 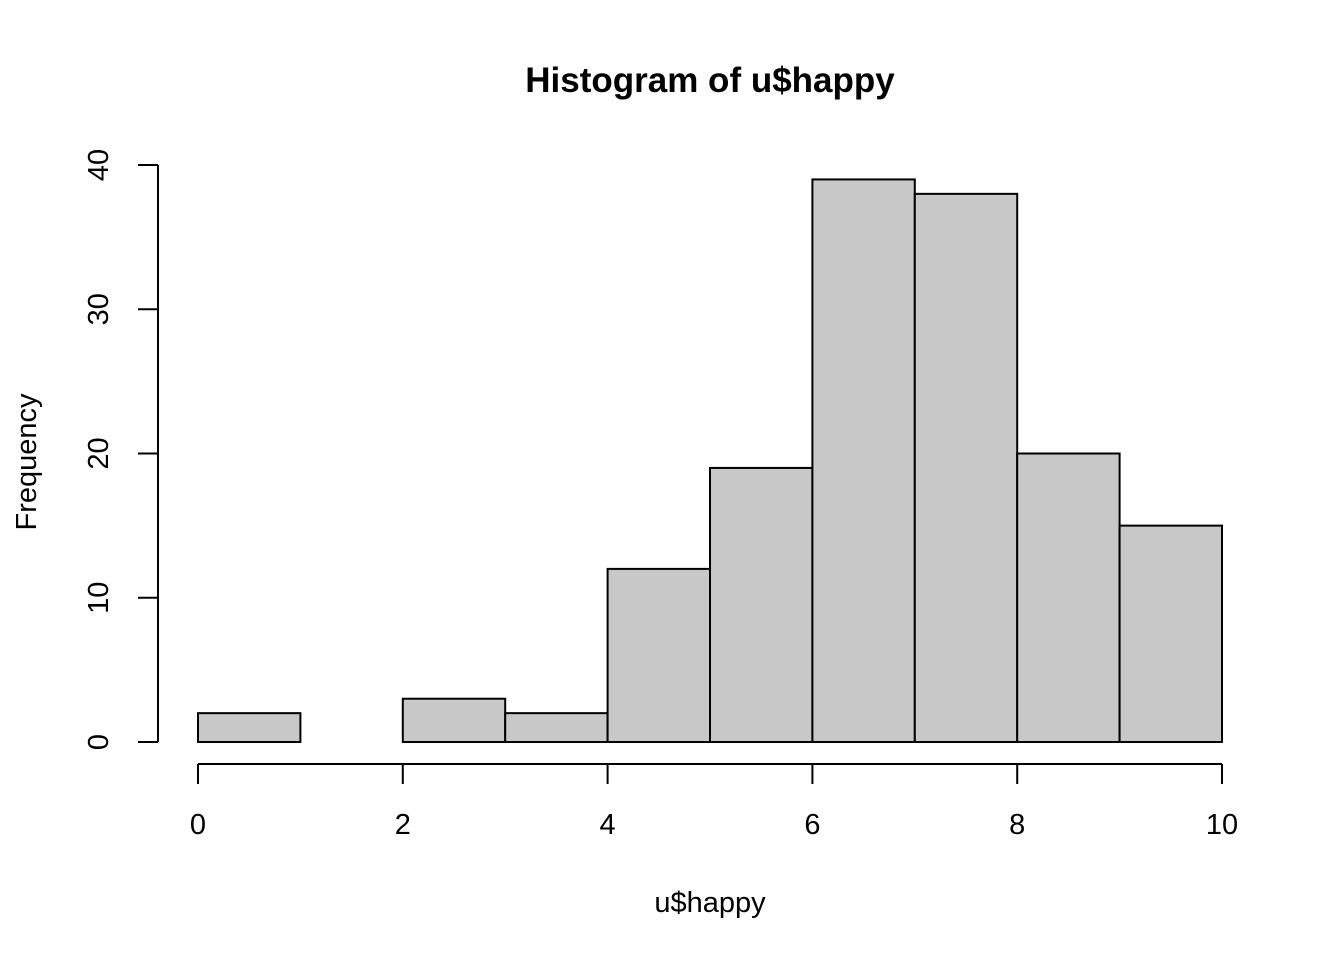 What do you see at coordinates (99, 165) in the screenshot?
I see `y-tick-label: 40` at bounding box center [99, 165].